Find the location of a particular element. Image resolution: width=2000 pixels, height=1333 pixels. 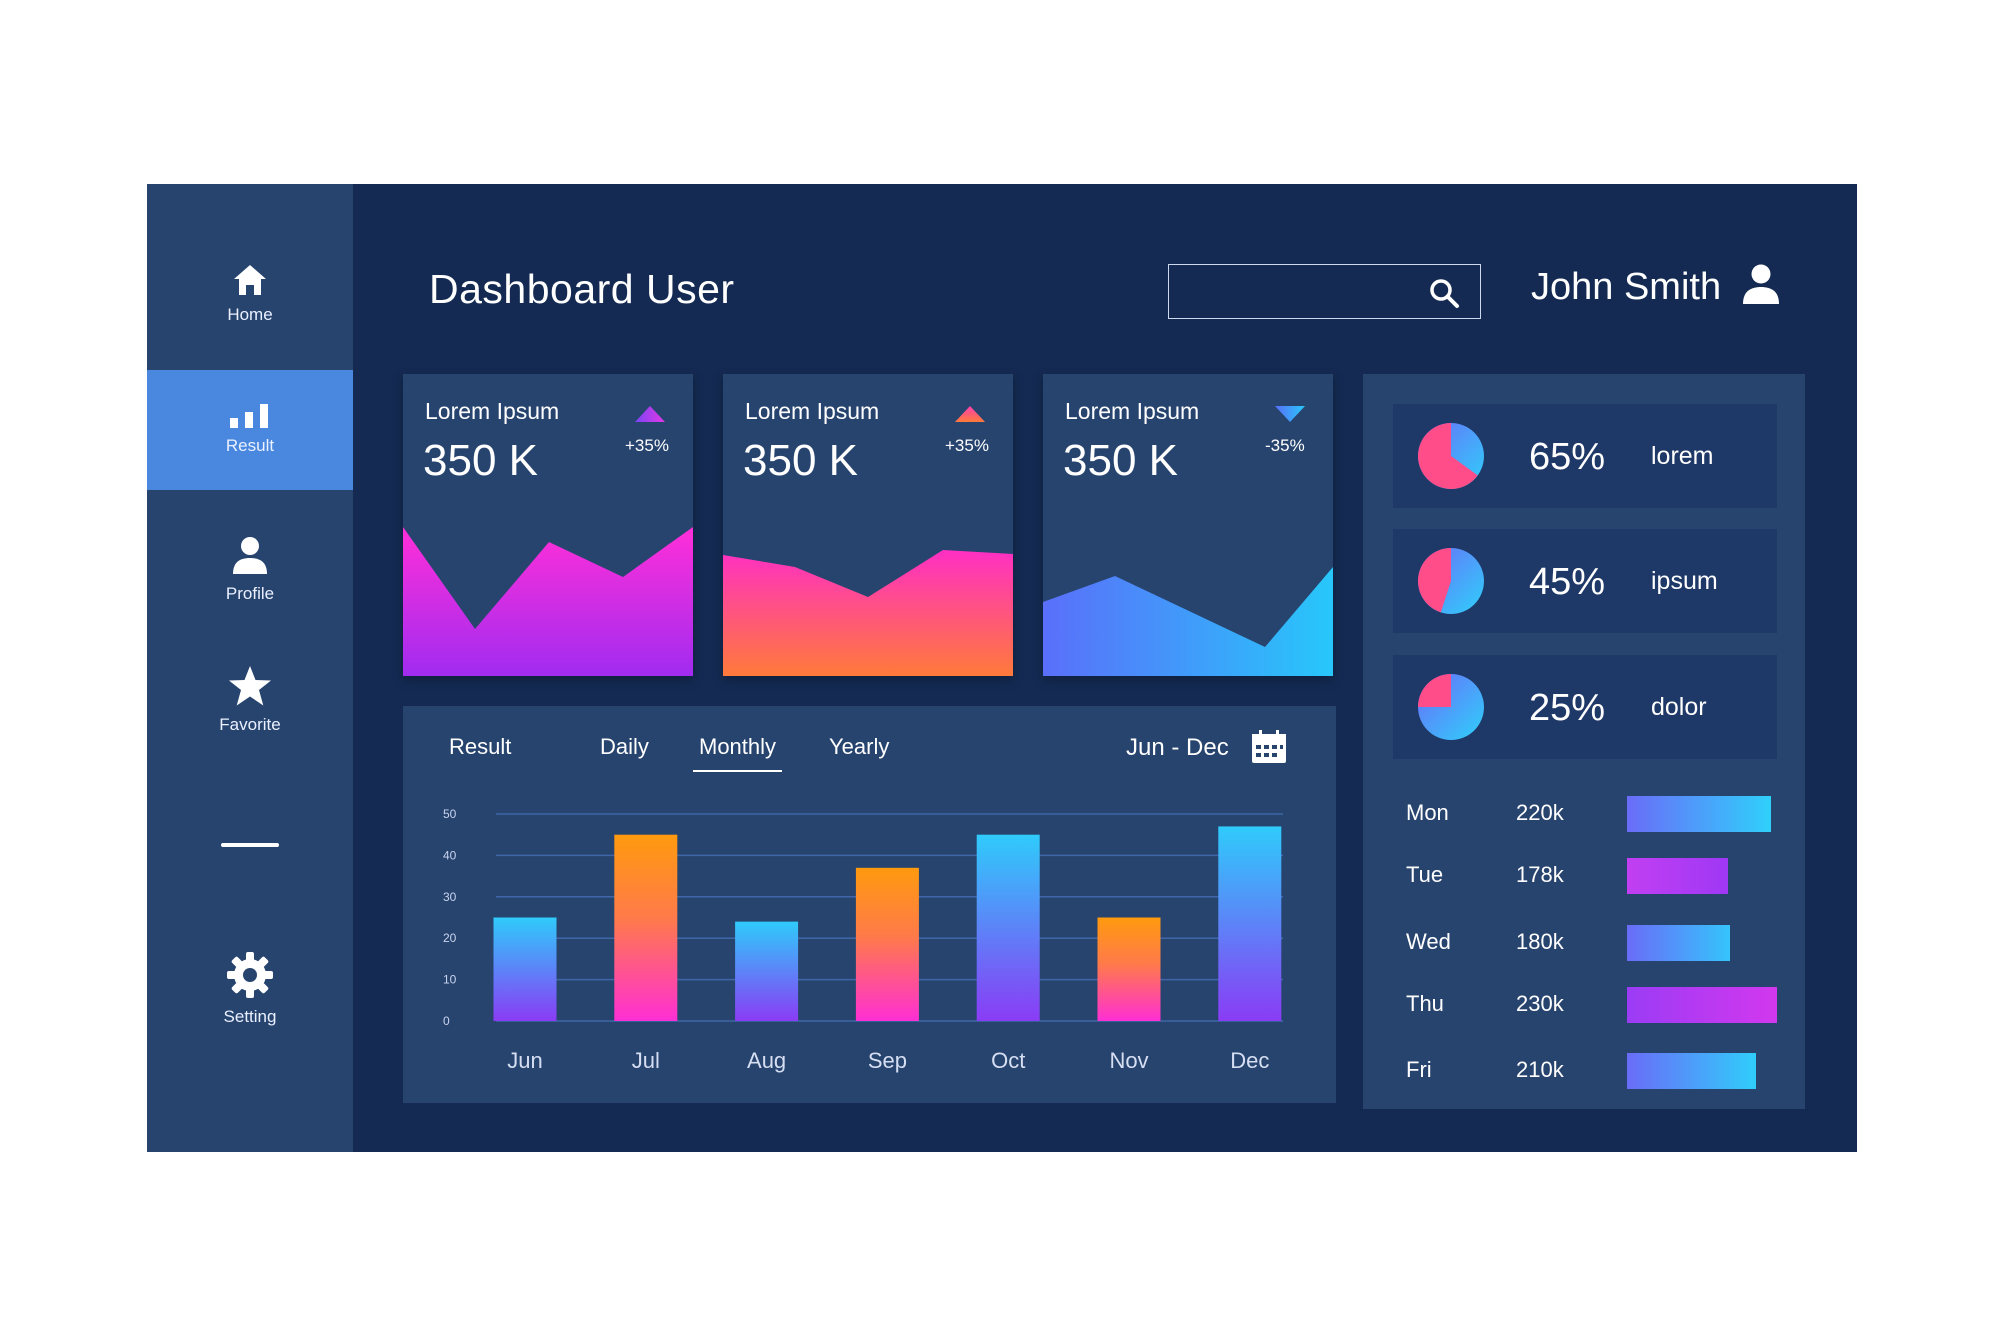

day-label: Wed is located at coordinates (1428, 941).